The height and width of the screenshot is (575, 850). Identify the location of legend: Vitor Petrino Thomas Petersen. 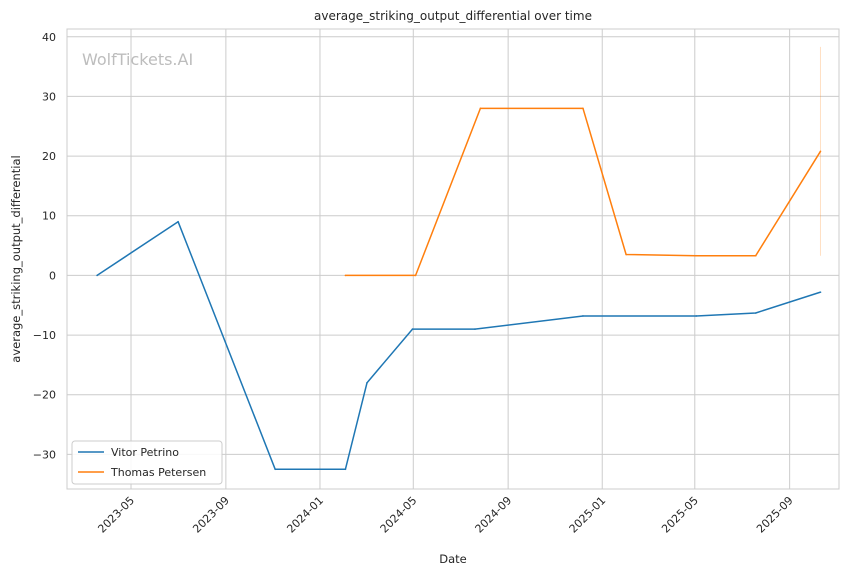
(147, 462).